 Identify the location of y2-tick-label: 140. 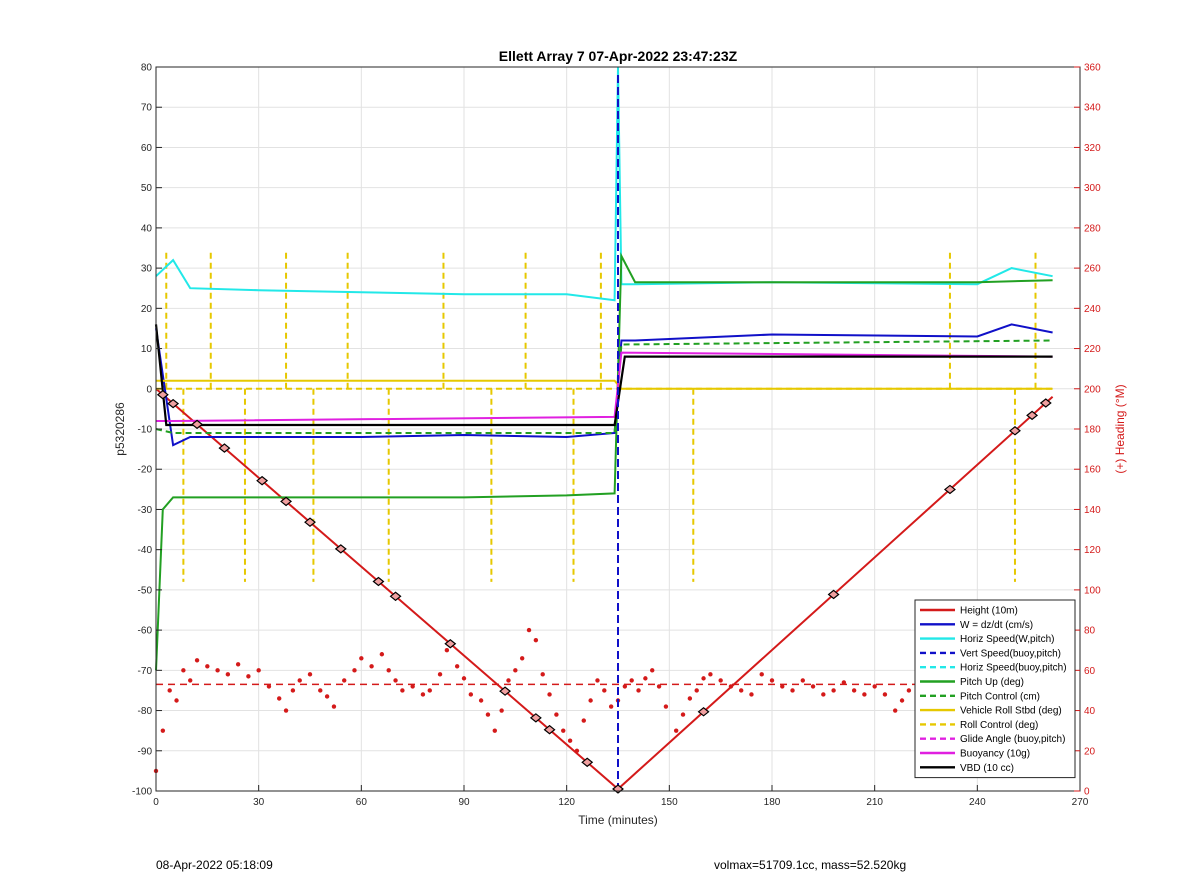
(1092, 510).